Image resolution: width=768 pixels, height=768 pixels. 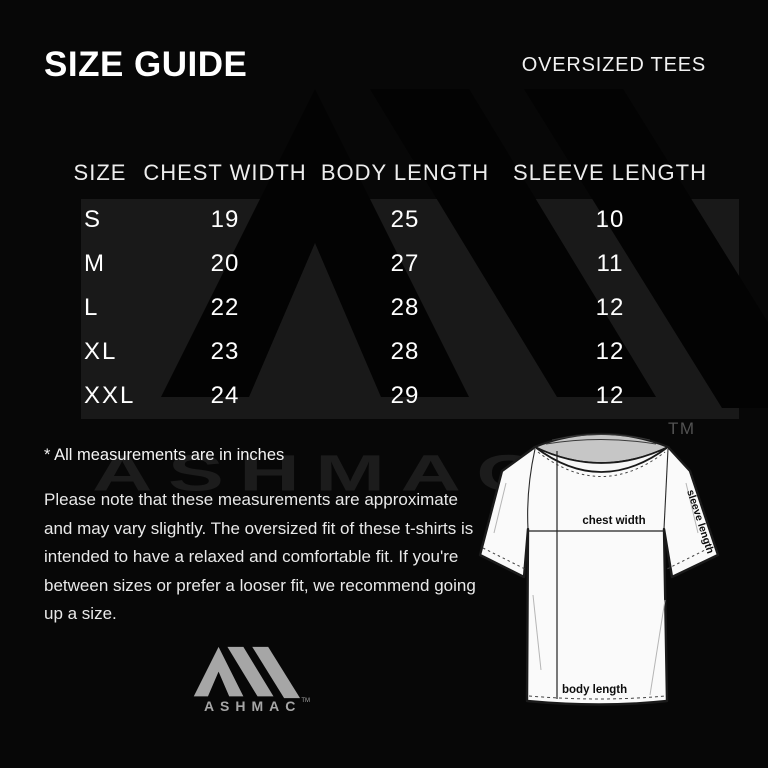 What do you see at coordinates (682, 428) in the screenshot?
I see `watermark-trademark-text: TM` at bounding box center [682, 428].